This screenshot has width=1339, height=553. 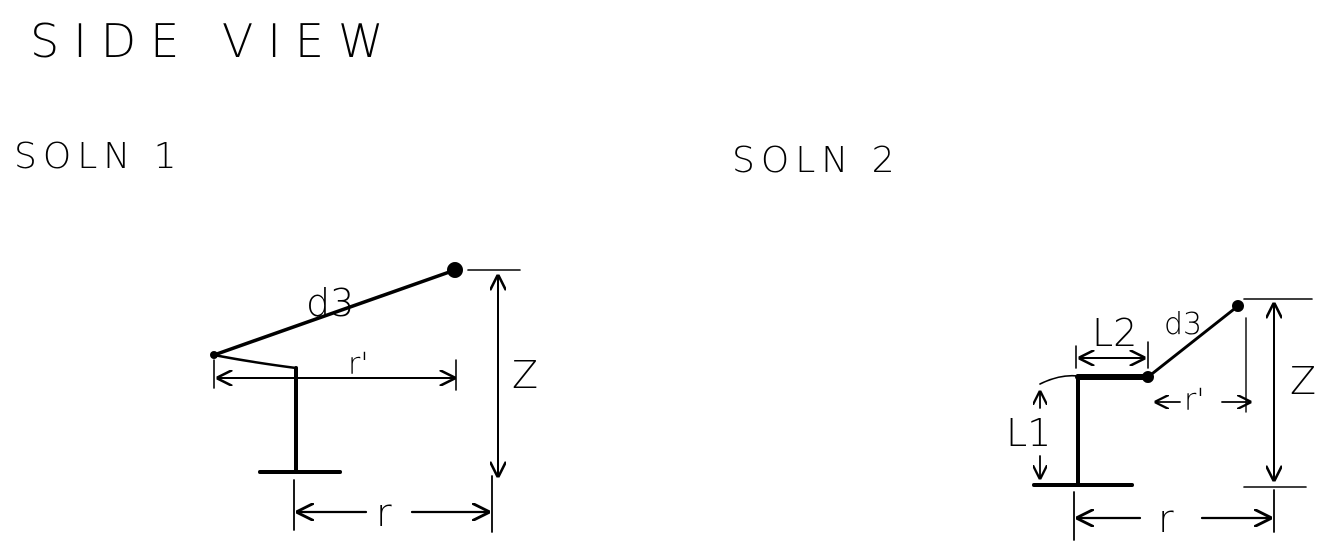 What do you see at coordinates (1059, 379) in the screenshot?
I see `soln2-l1-tick` at bounding box center [1059, 379].